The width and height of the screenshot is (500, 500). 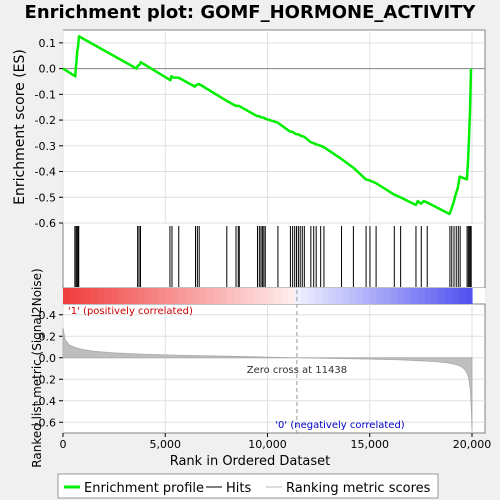 I want to click on negative-correlation-label: '0' (negatively correlated), so click(x=339, y=425).